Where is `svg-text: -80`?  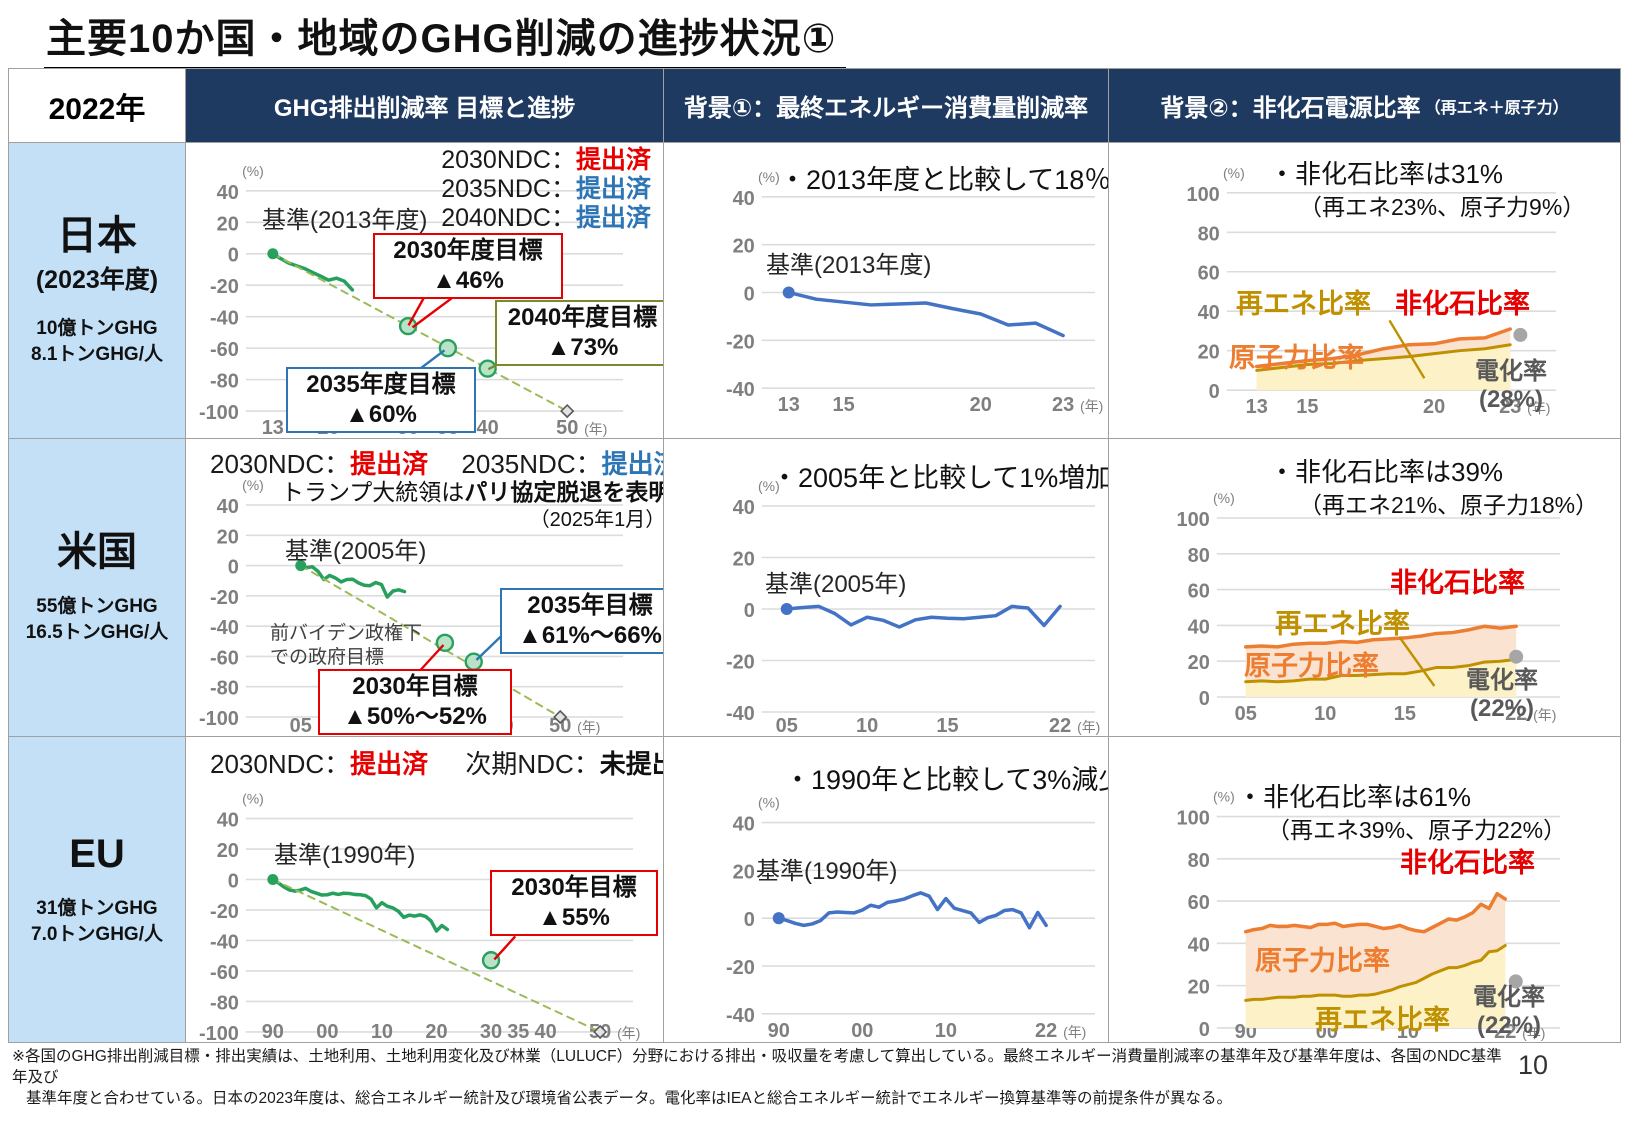
svg-text: -80 is located at coordinates (224, 1003).